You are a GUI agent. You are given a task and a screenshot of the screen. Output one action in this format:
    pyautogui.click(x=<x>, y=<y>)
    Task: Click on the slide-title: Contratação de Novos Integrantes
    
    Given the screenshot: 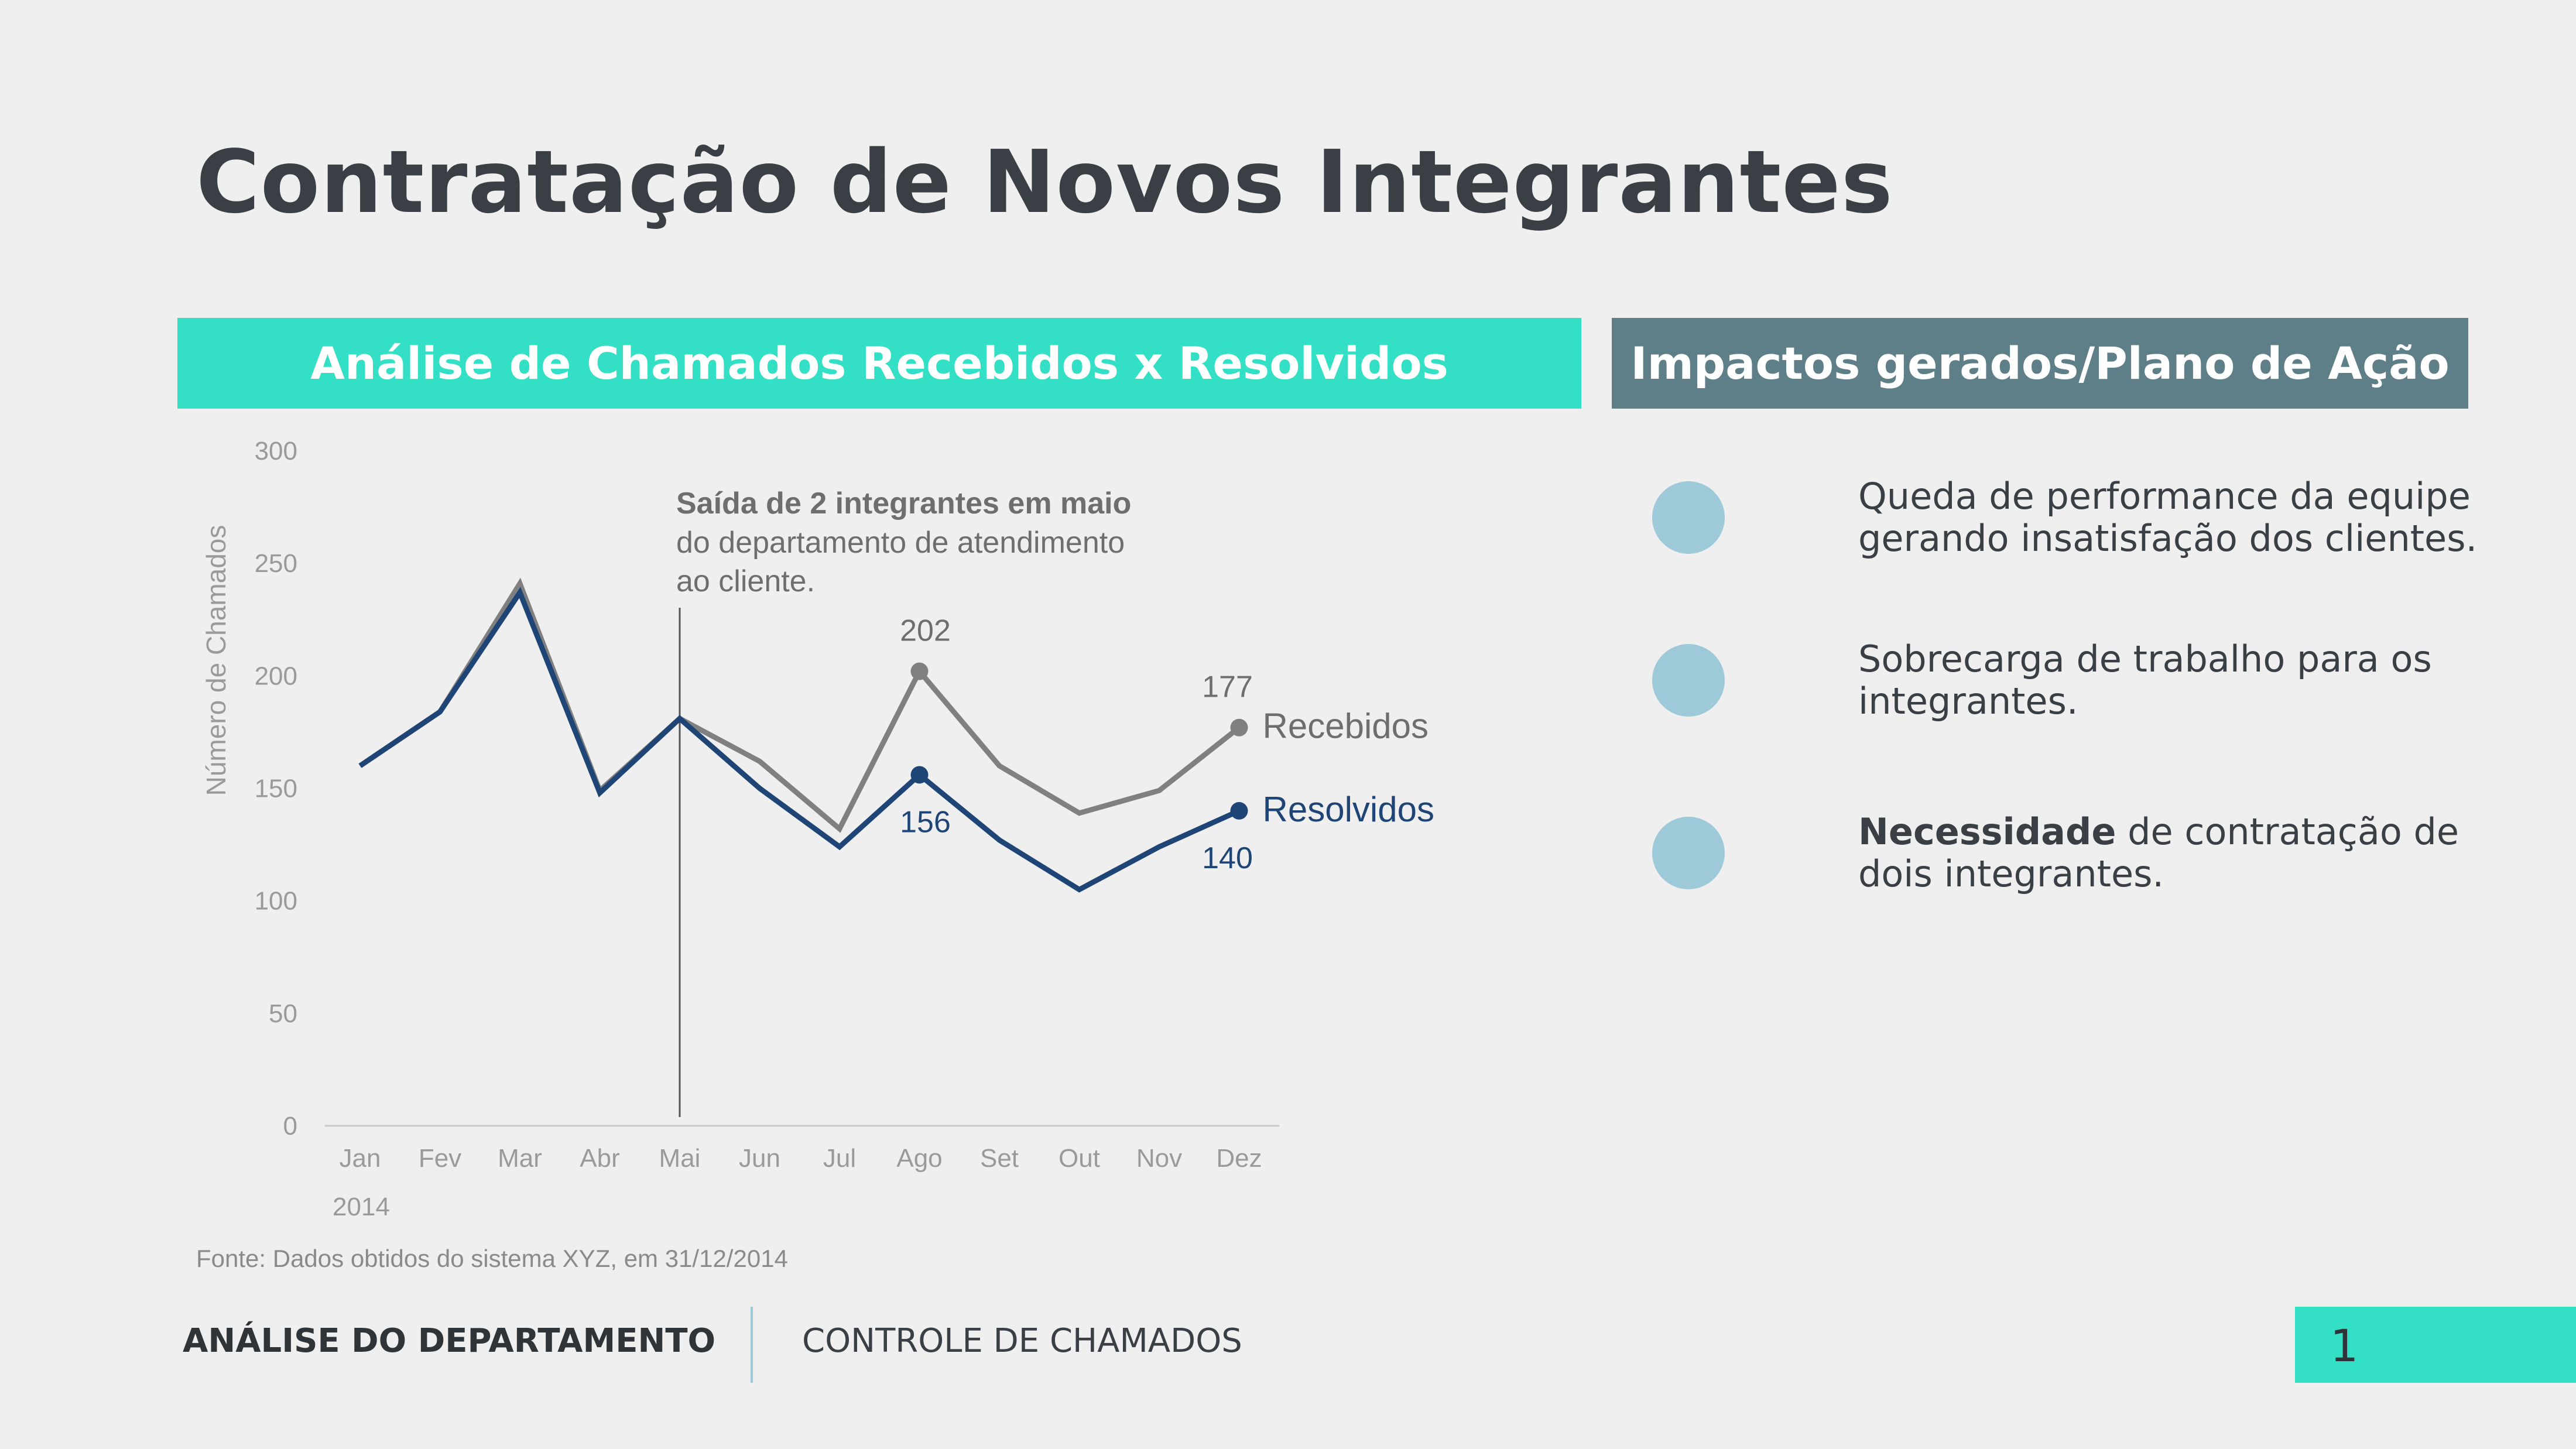 What is the action you would take?
    pyautogui.click(x=1044, y=182)
    